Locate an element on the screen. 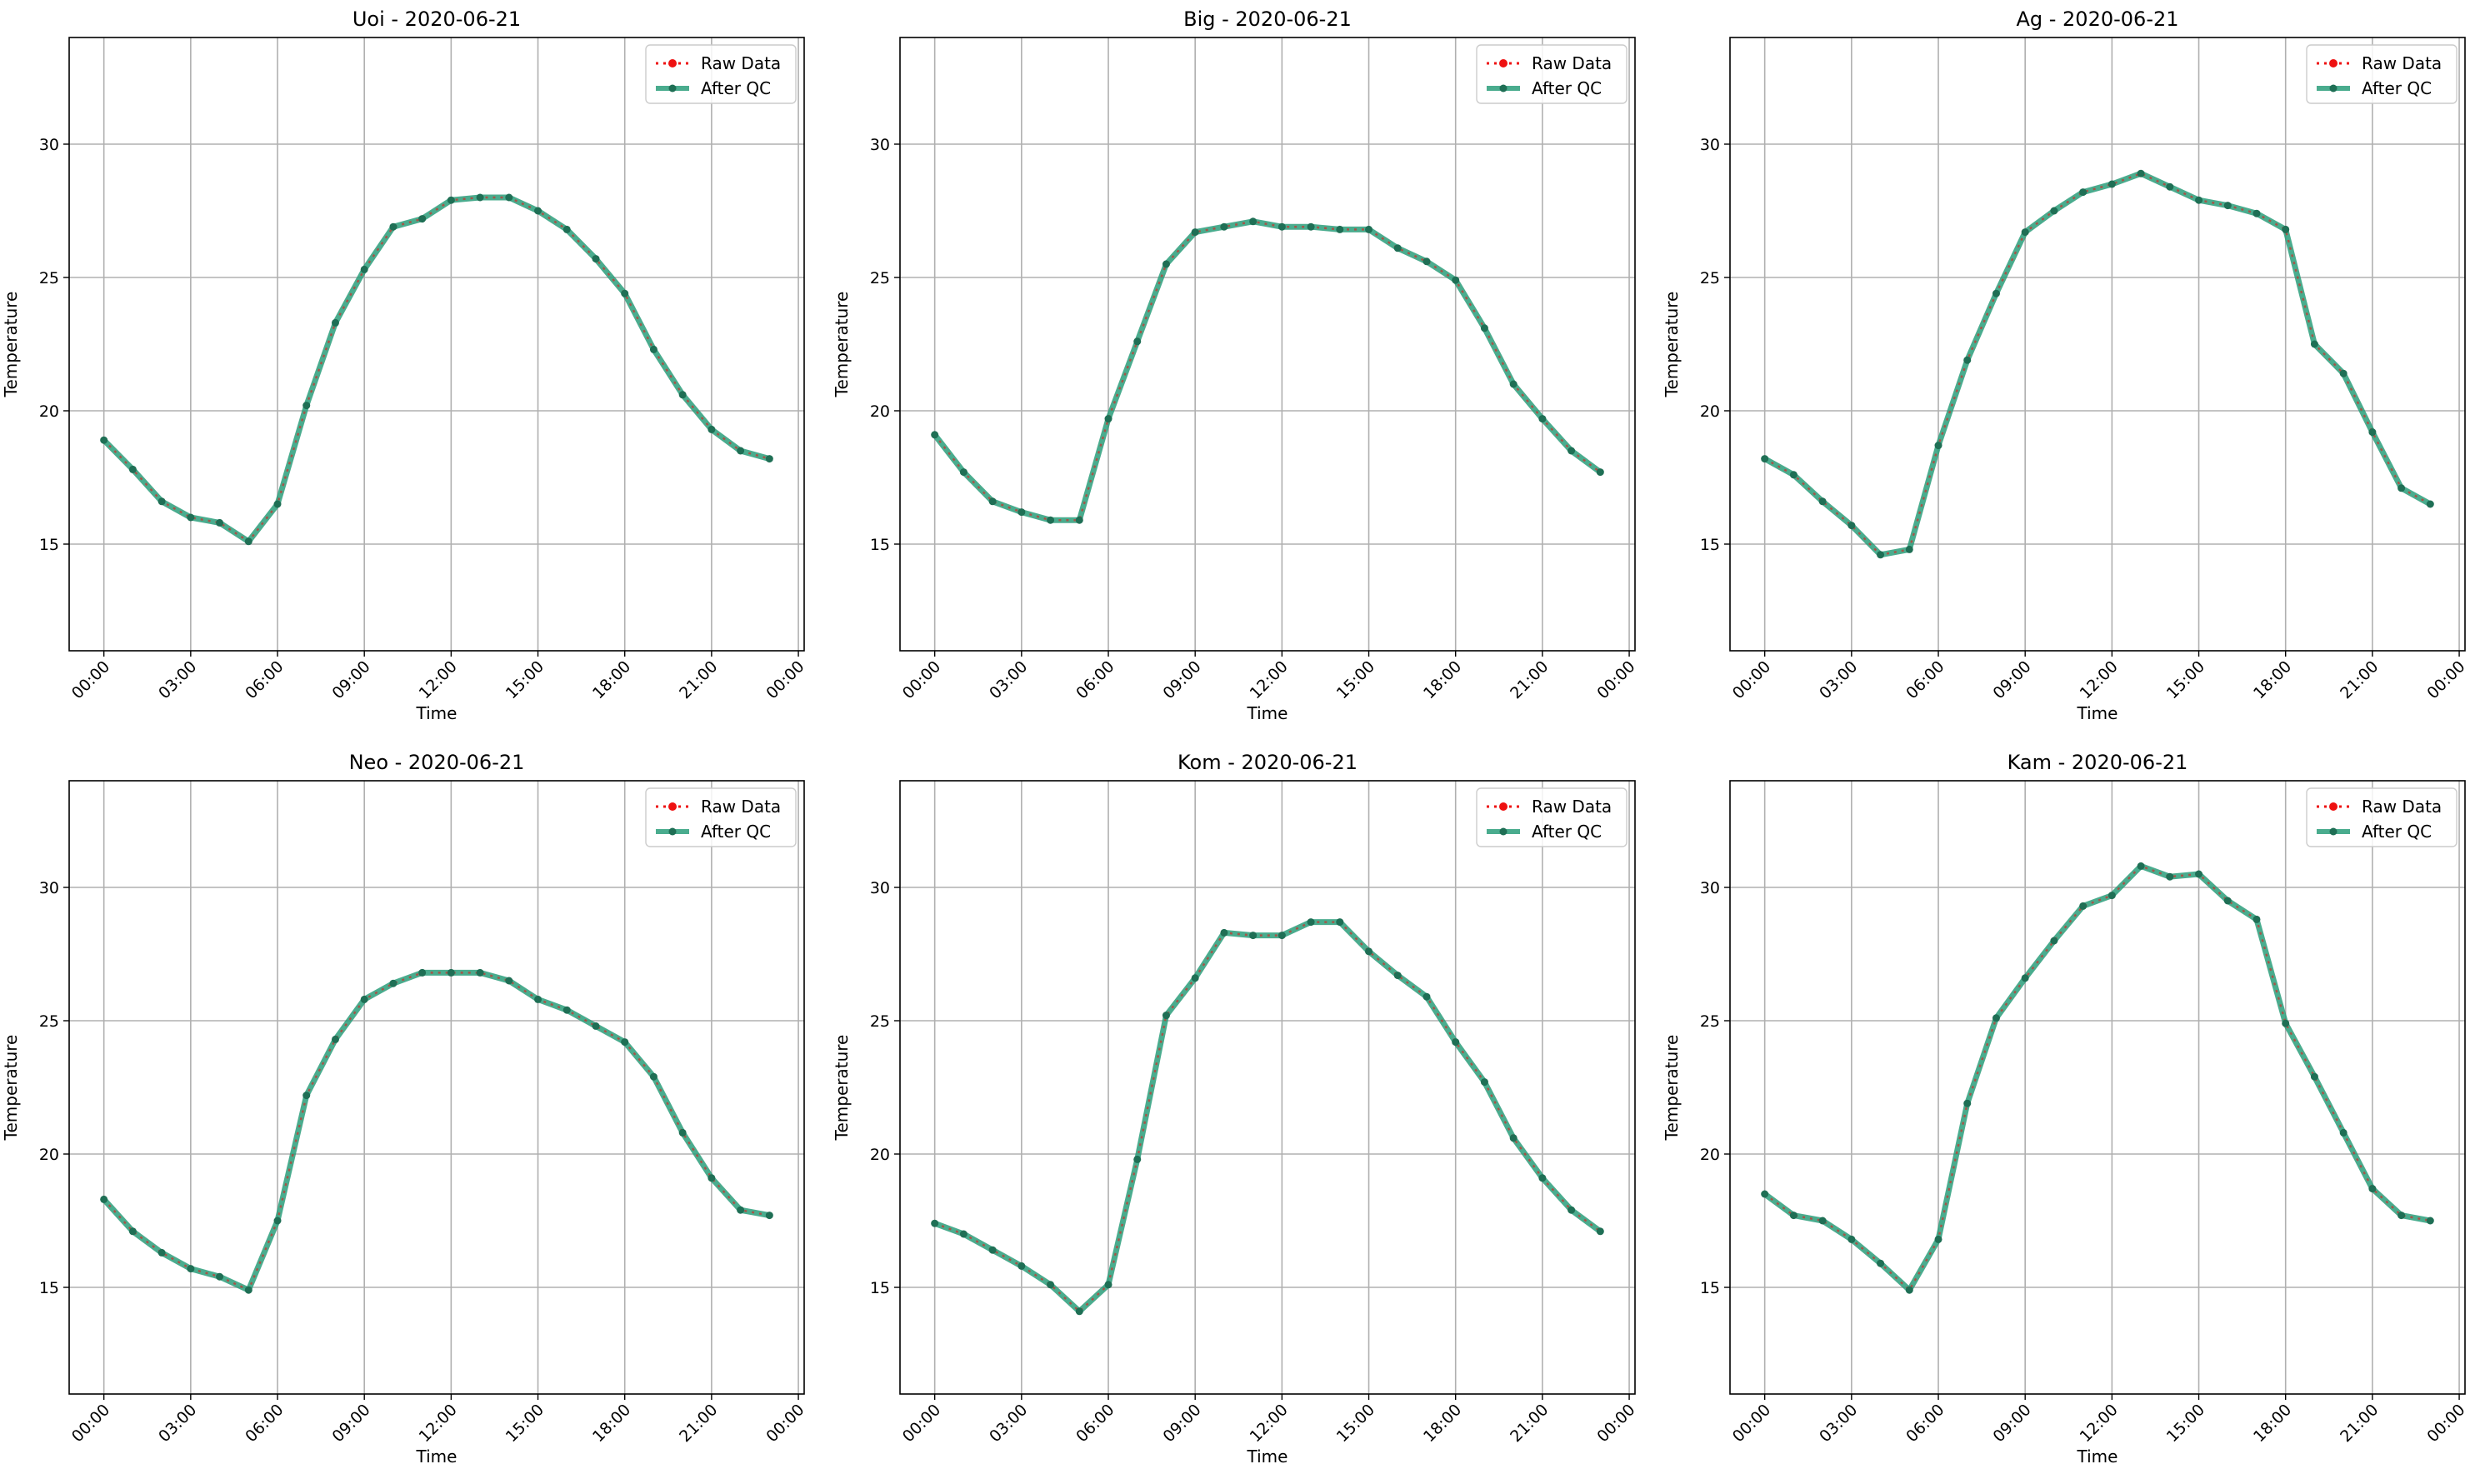 The image size is (2485, 1484). chart-title: Big - 2020-06-21 is located at coordinates (1267, 19).